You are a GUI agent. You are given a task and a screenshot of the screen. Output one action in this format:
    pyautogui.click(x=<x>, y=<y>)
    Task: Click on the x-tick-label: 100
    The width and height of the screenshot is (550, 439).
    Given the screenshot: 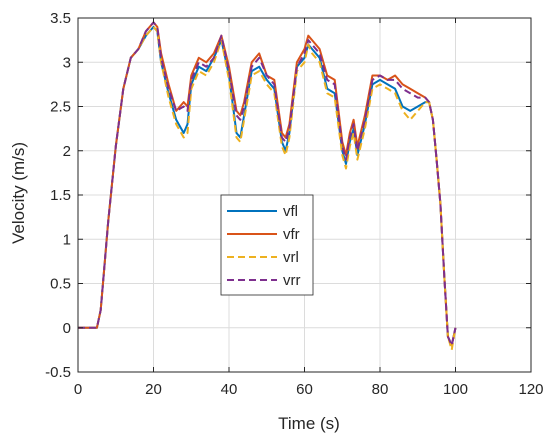 What is the action you would take?
    pyautogui.click(x=455, y=389)
    